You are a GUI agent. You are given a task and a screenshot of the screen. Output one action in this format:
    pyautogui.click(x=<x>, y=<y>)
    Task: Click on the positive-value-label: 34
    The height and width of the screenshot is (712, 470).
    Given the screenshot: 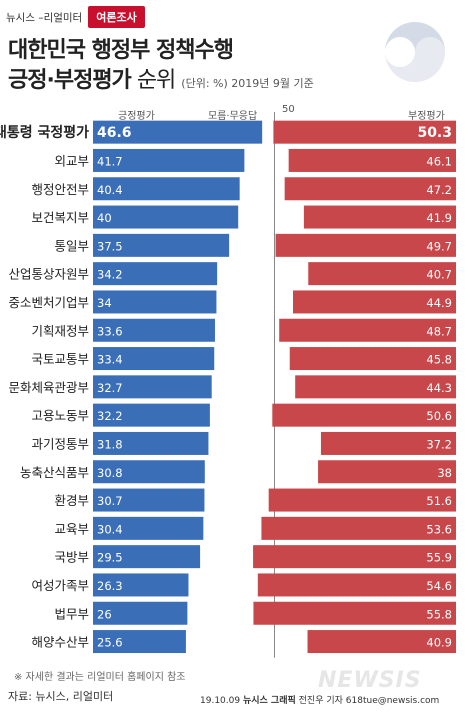 What is the action you would take?
    pyautogui.click(x=104, y=303)
    